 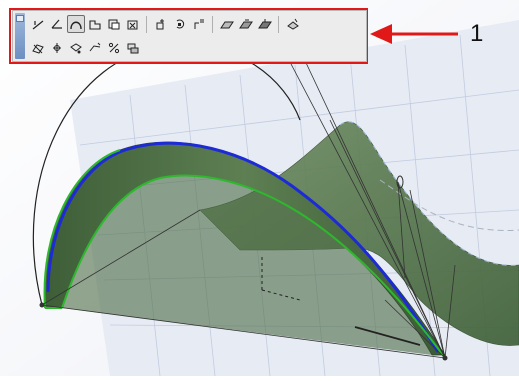 What do you see at coordinates (400, 182) in the screenshot?
I see `control-handle` at bounding box center [400, 182].